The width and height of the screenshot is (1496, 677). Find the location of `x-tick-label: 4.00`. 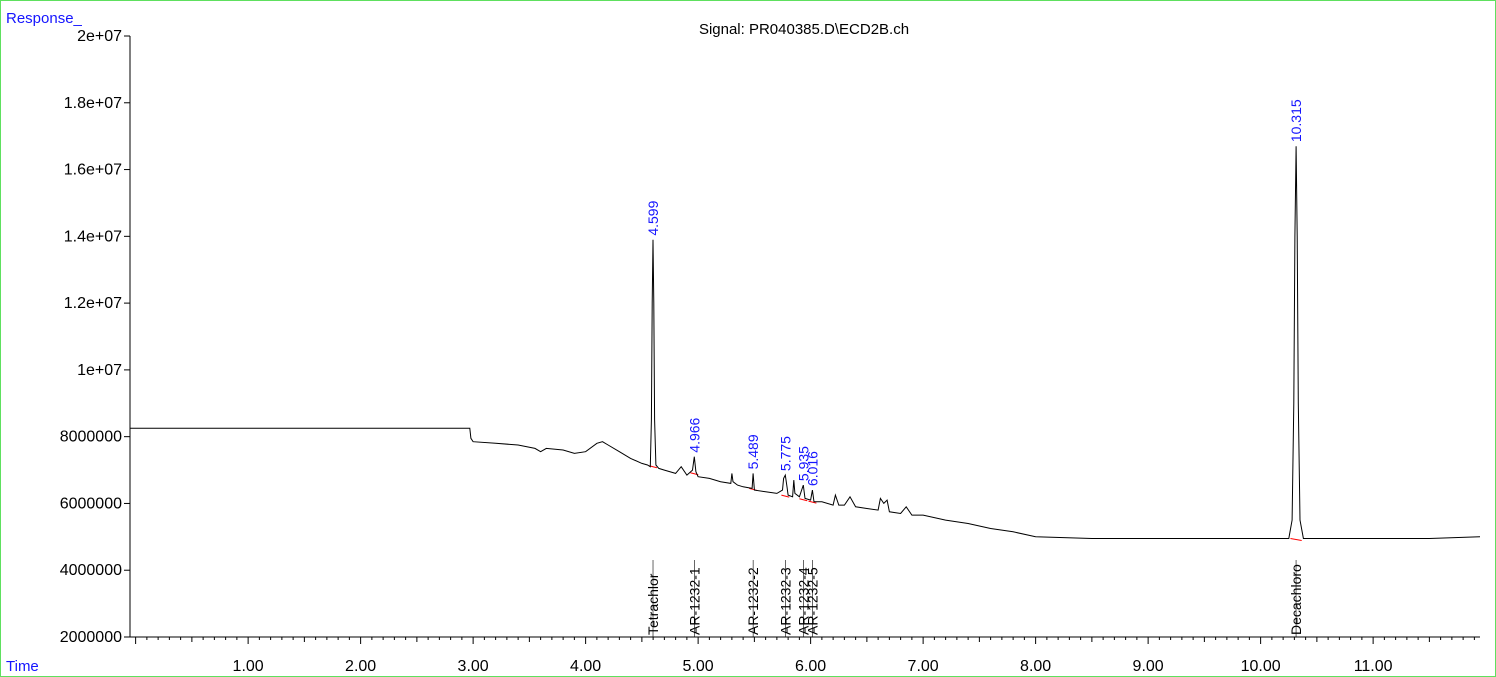

x-tick-label: 4.00 is located at coordinates (585, 666).